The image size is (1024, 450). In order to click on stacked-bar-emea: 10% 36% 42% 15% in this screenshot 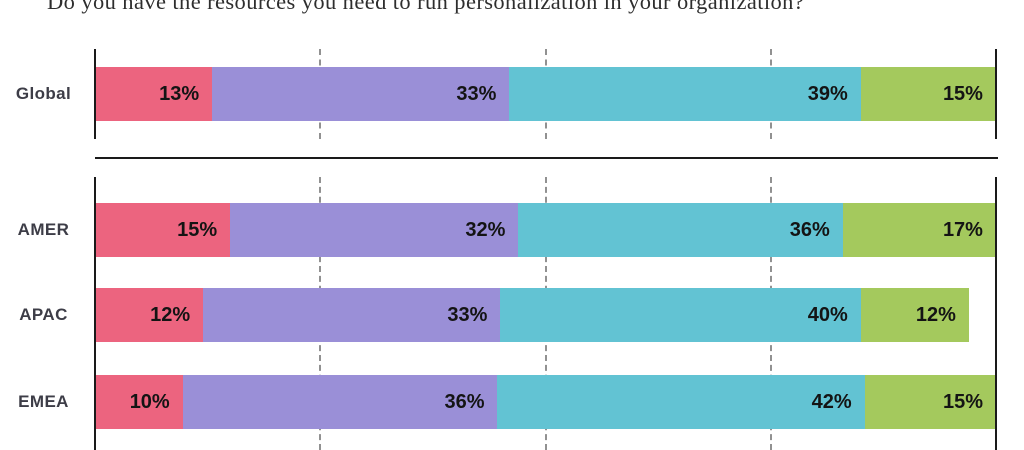, I will do `click(545, 402)`.